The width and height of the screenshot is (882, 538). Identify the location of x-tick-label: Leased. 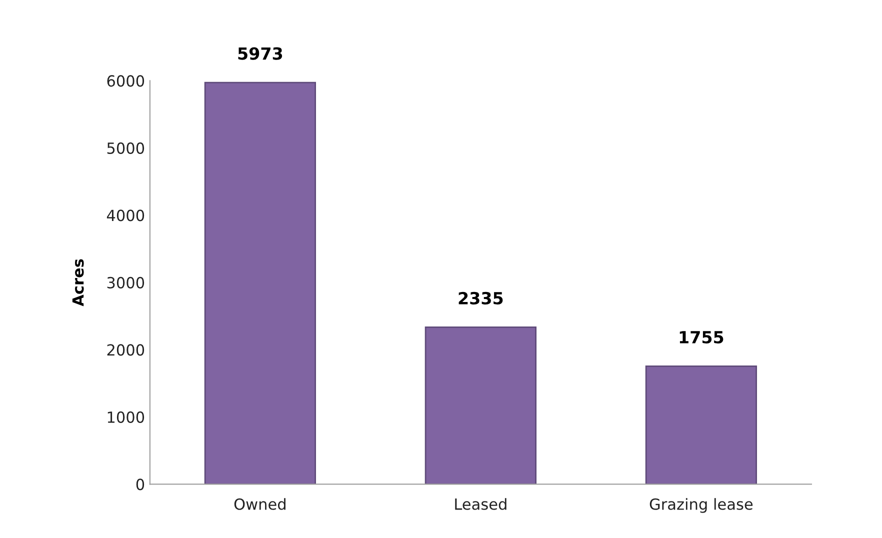
(480, 504).